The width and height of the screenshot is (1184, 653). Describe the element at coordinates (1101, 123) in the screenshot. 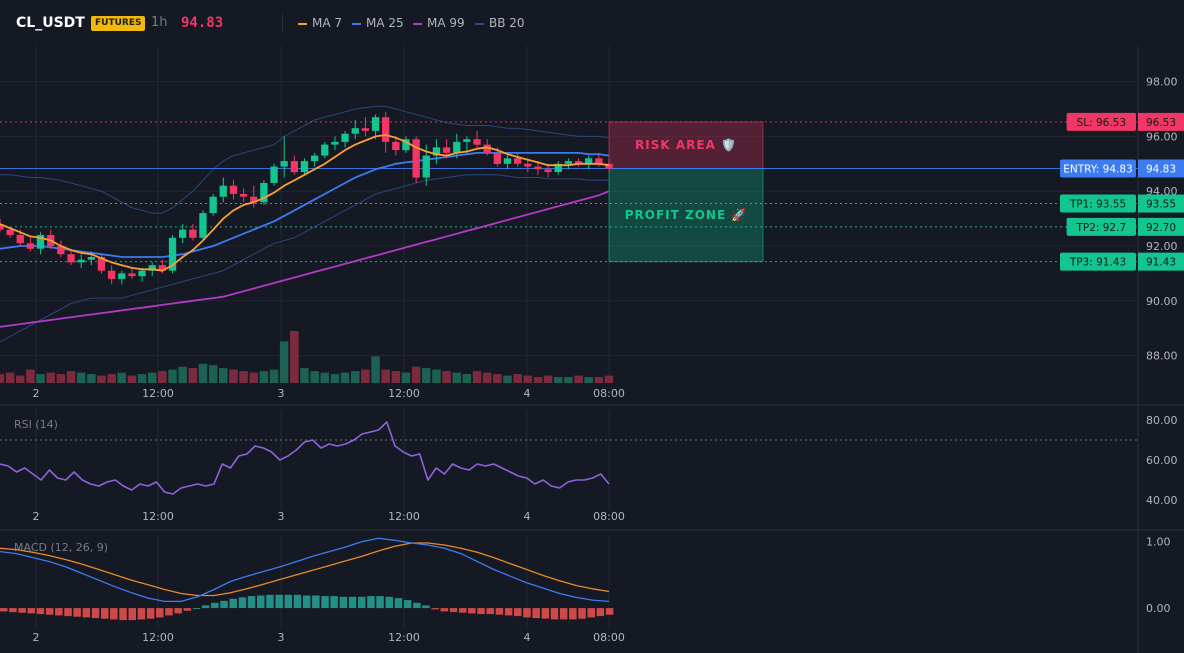

I see `level-tag-text: SL: 96.53` at that location.